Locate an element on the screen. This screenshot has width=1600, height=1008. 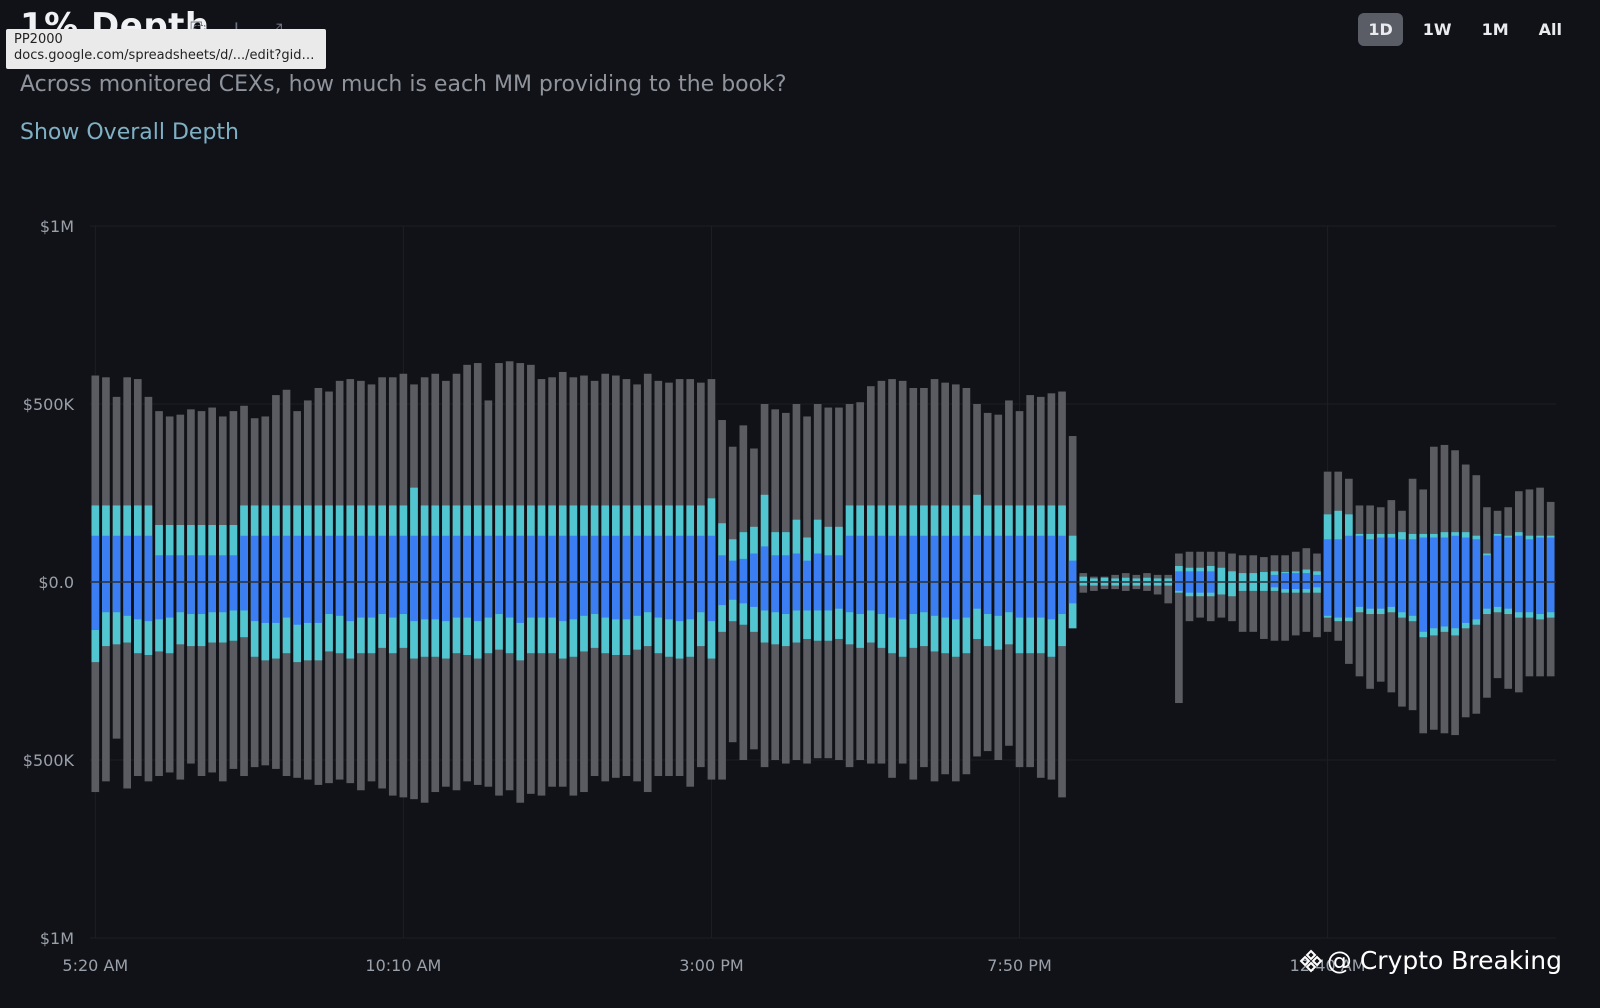
y-axis: $1M $500K $0.0 $500K $1M is located at coordinates (49, 582).